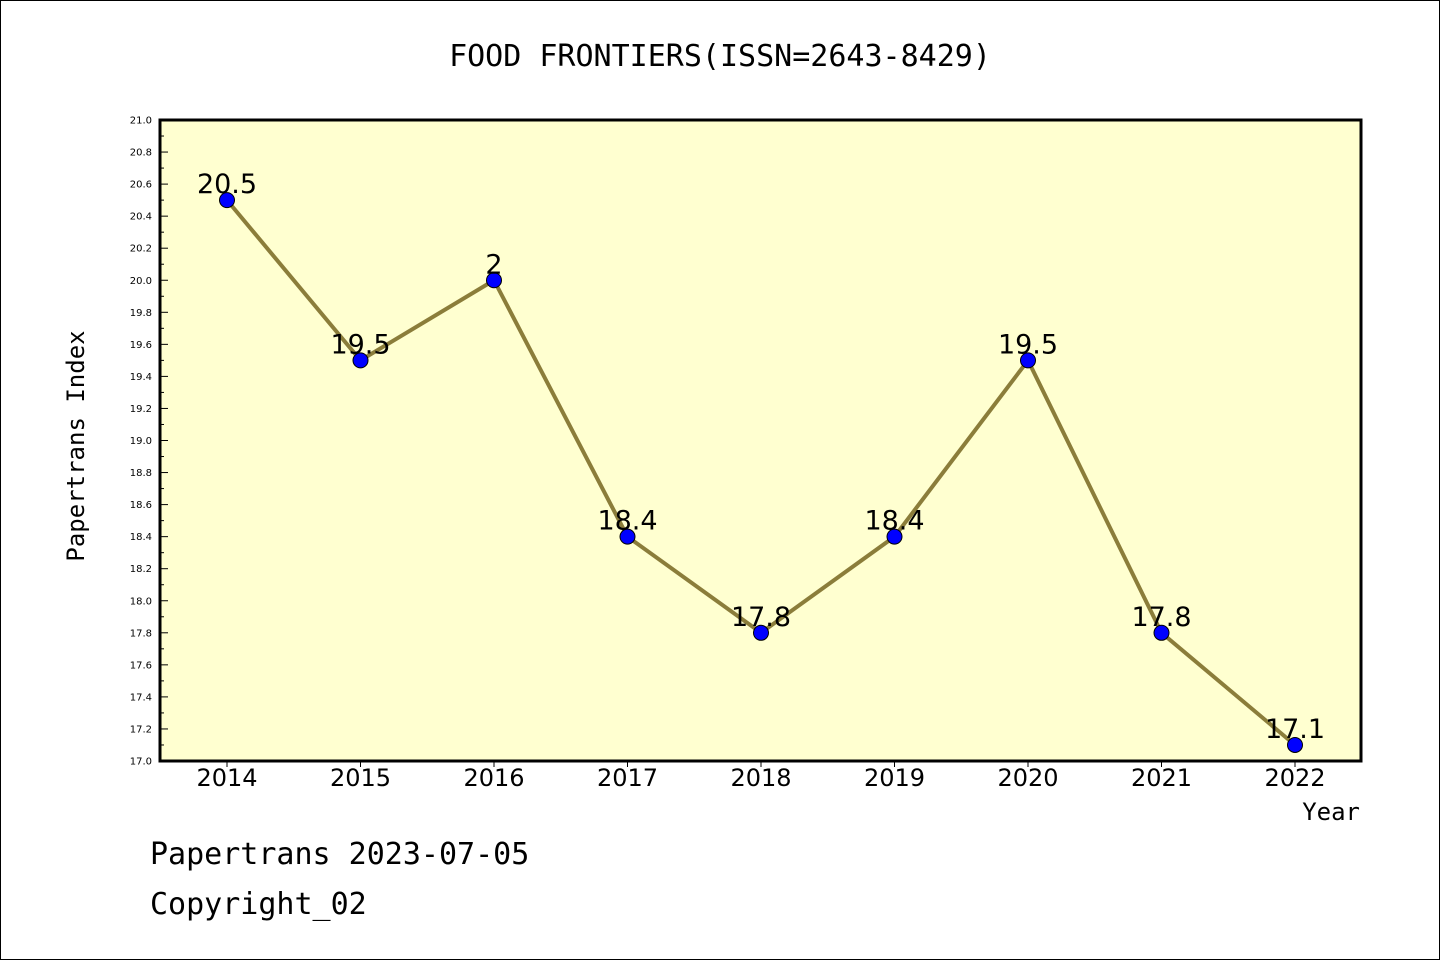  I want to click on y-tick-label: 19.2, so click(141, 409).